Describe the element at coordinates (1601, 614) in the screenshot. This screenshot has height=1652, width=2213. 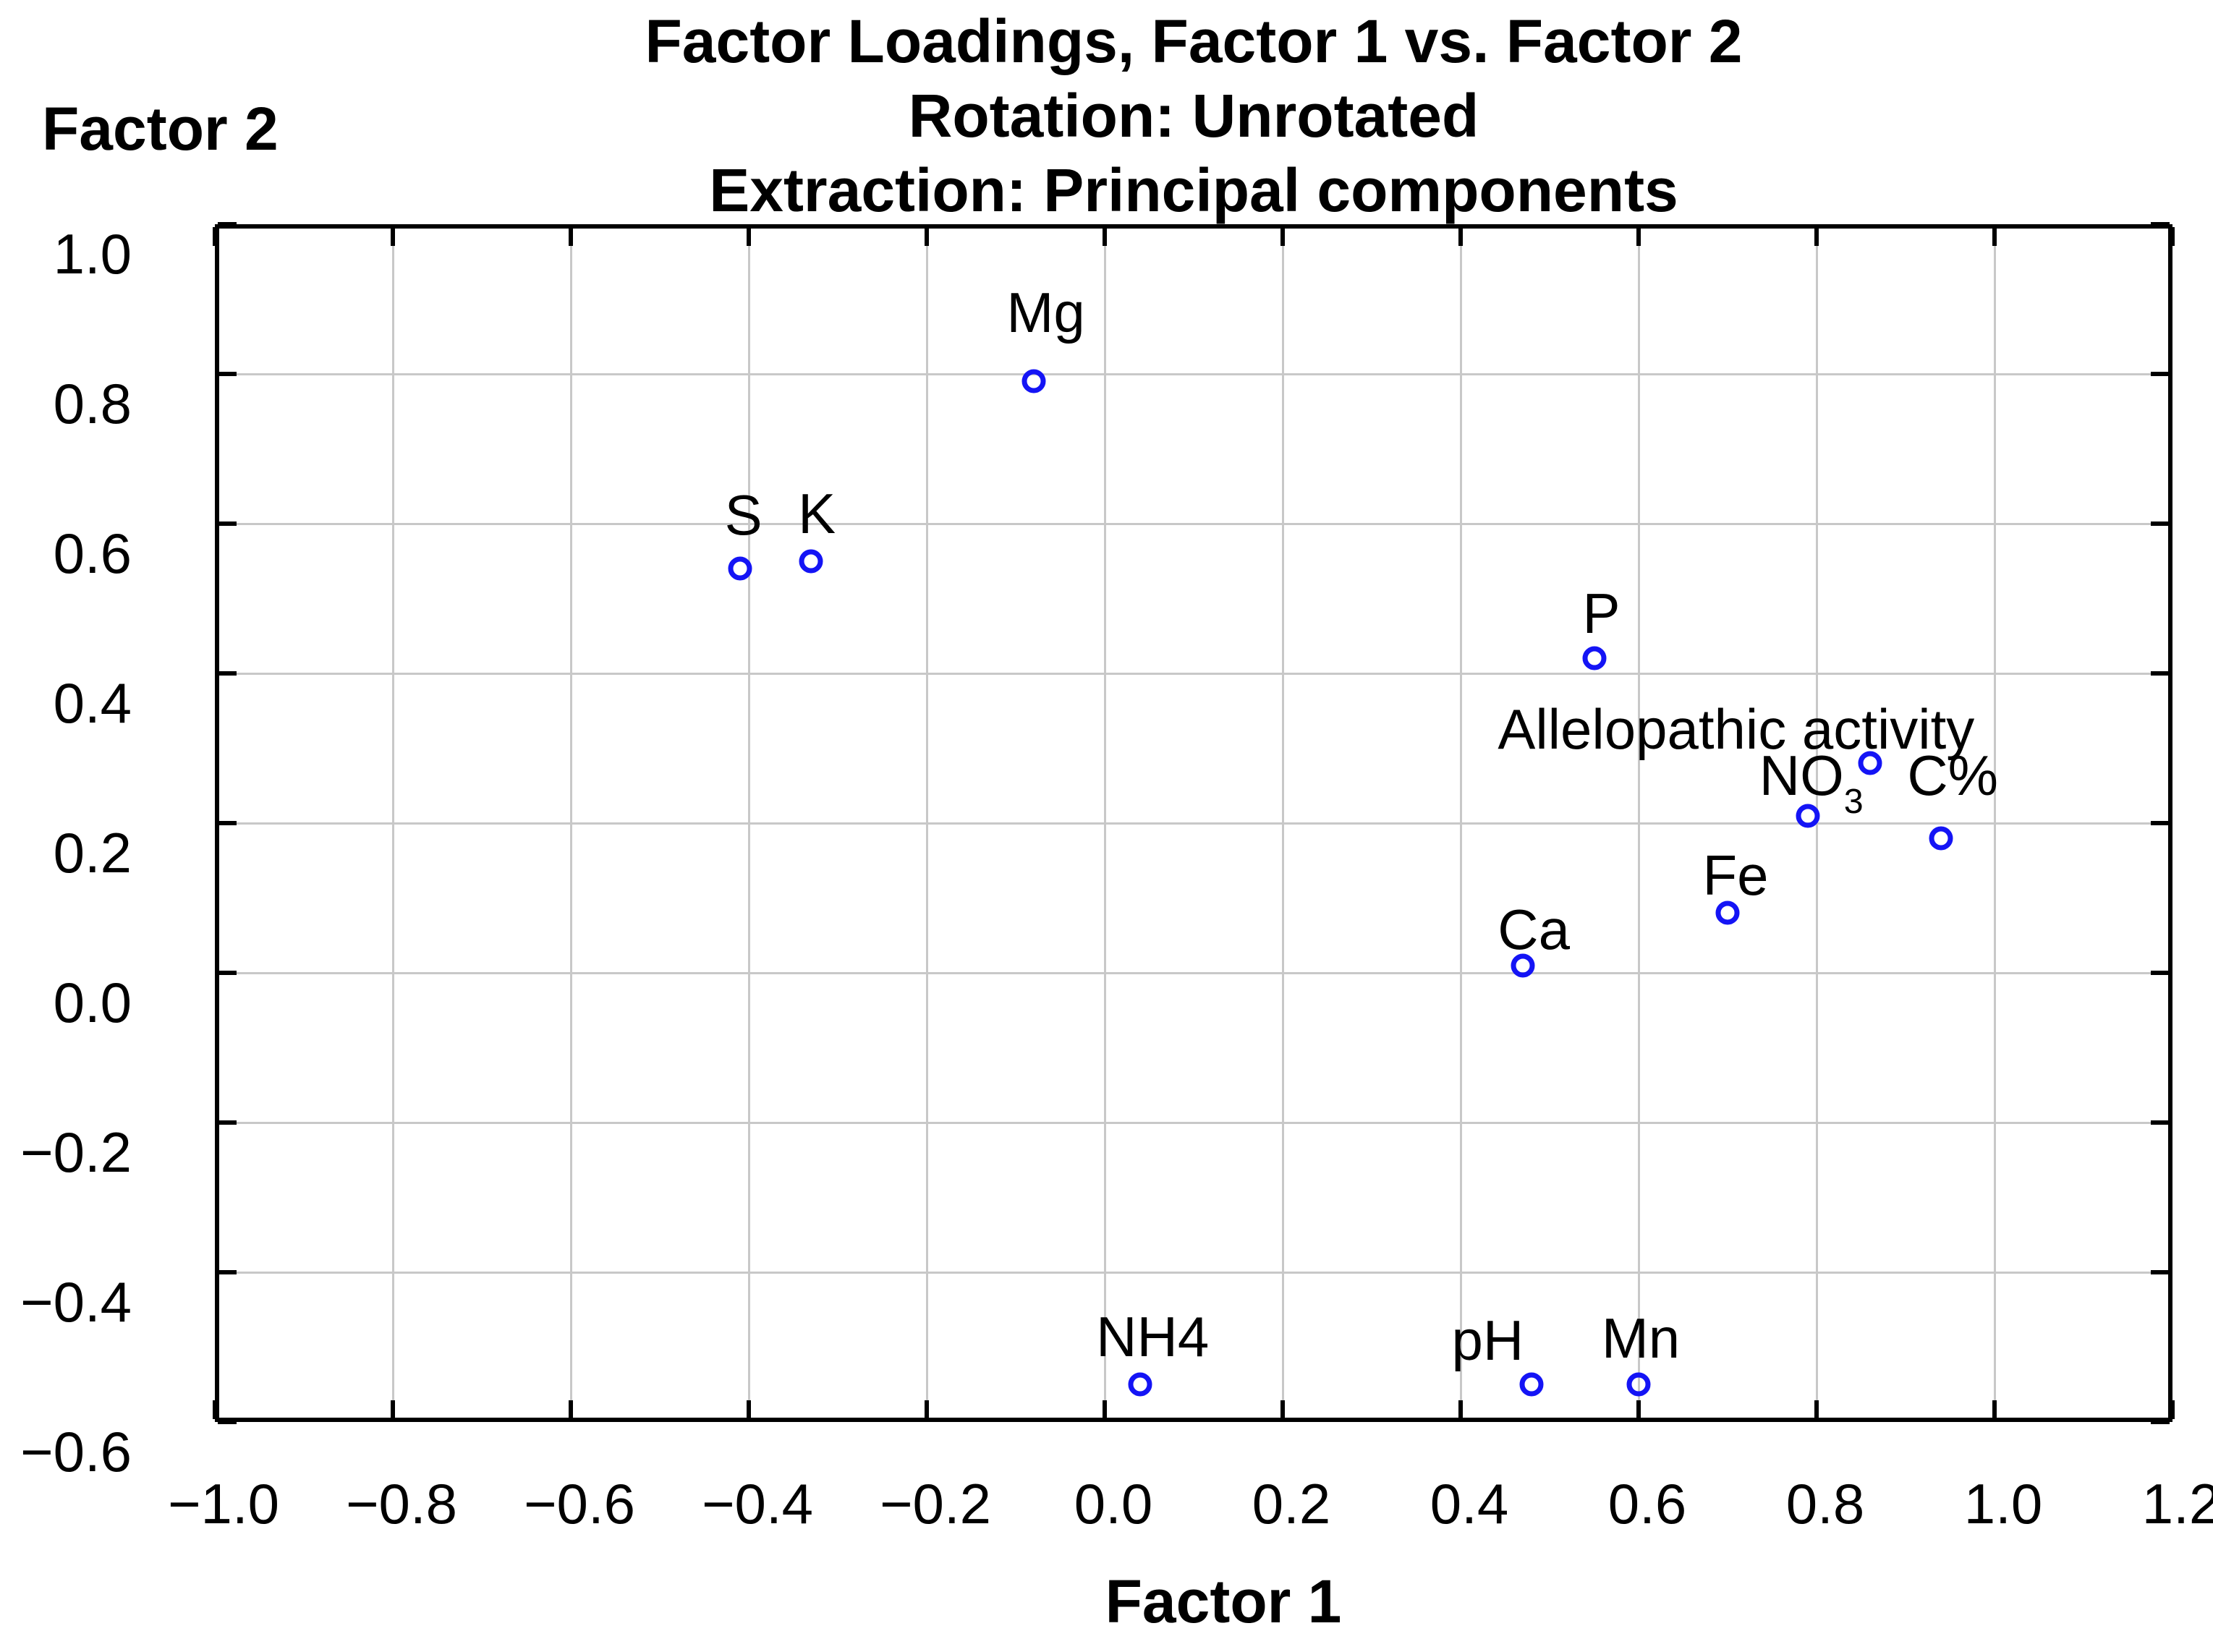
I see `scatter-point-label: P` at that location.